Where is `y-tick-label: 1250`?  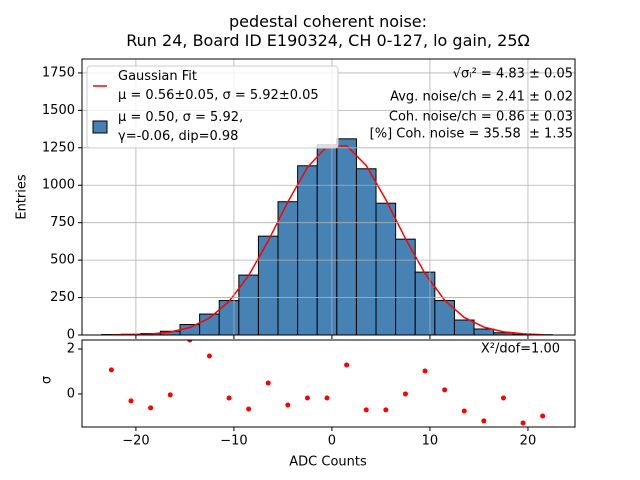 y-tick-label: 1250 is located at coordinates (58, 147).